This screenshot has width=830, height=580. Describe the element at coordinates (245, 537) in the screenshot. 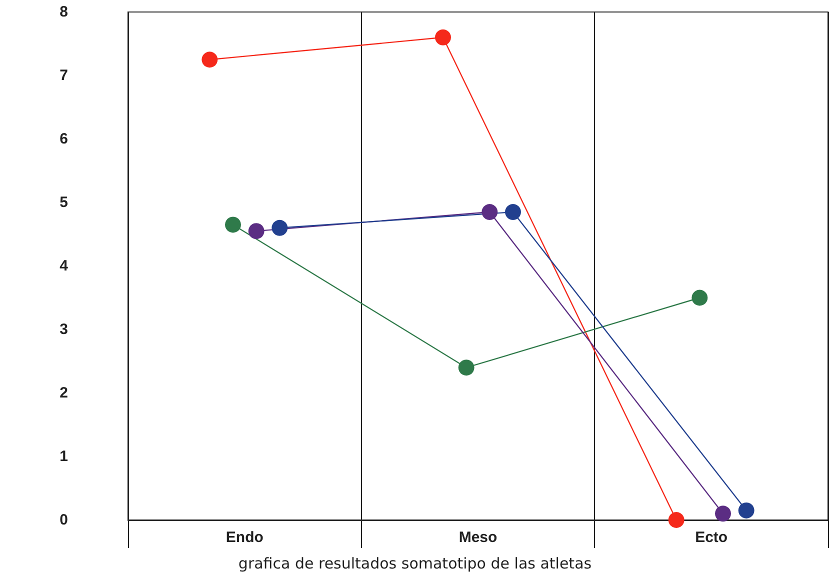

I see `x-tick-label: Endo` at that location.